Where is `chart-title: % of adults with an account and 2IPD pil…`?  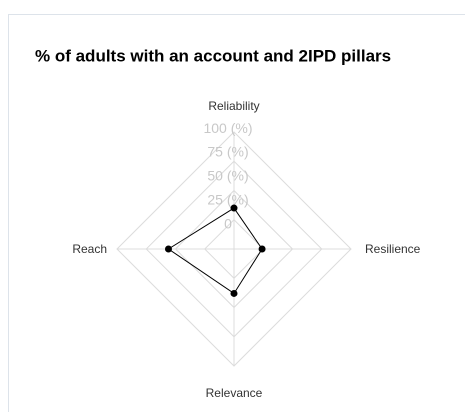 chart-title: % of adults with an account and 2IPD pil… is located at coordinates (213, 55).